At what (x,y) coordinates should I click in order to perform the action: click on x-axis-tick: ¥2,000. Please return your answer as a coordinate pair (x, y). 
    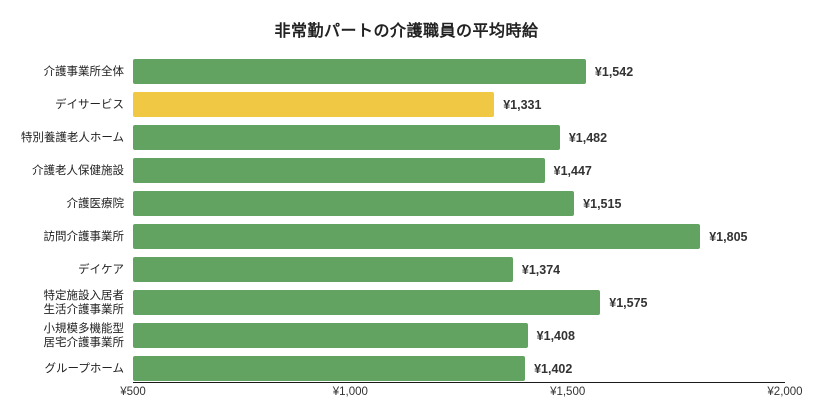
    Looking at the image, I should click on (785, 392).